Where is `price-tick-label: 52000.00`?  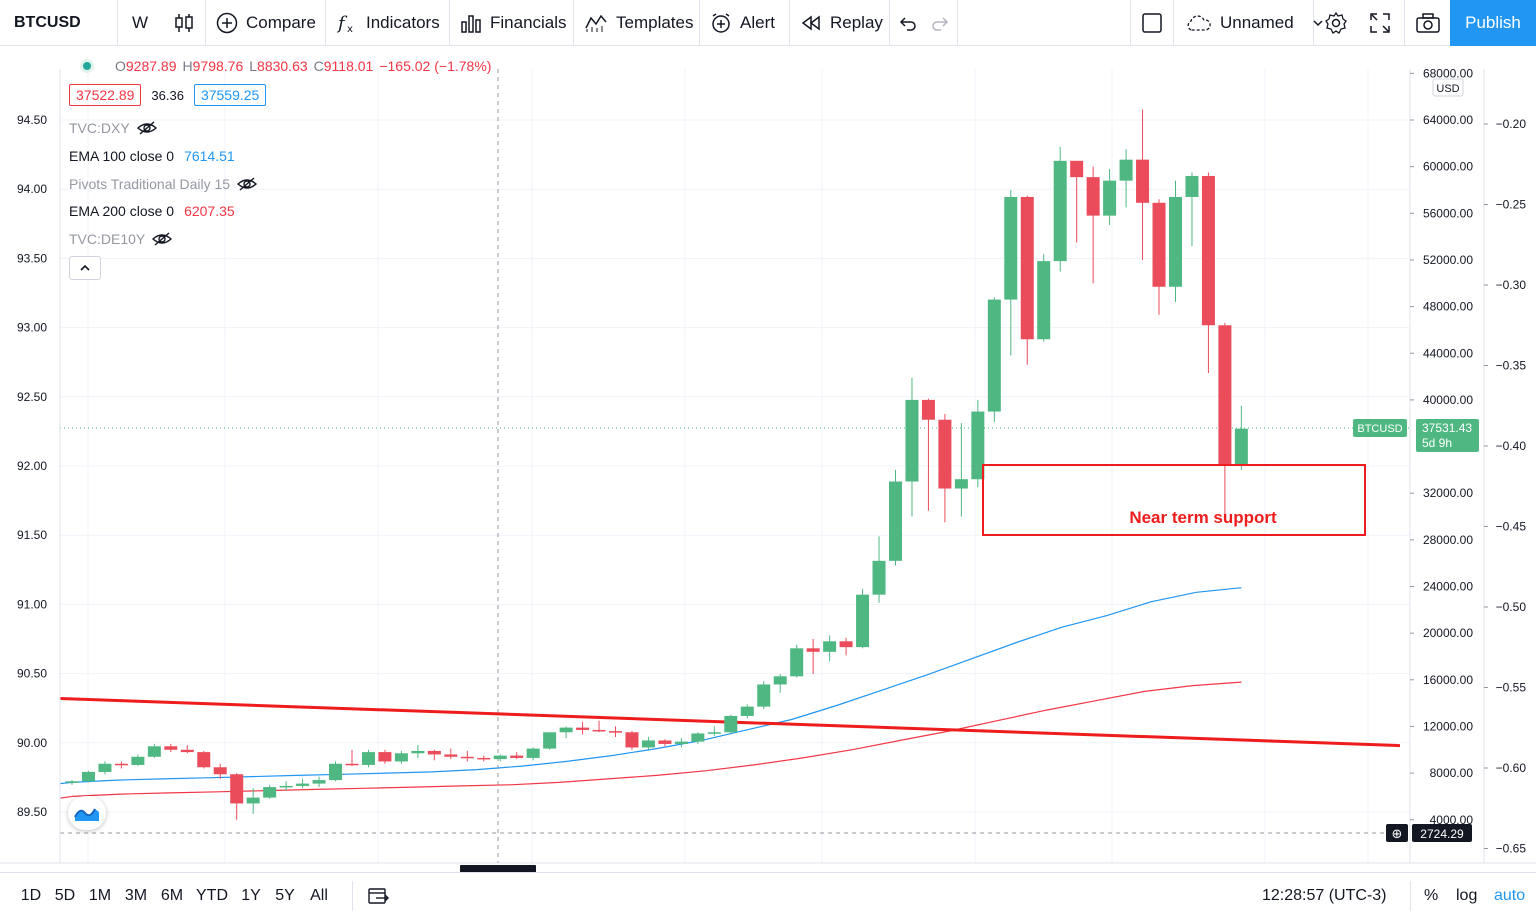 price-tick-label: 52000.00 is located at coordinates (1448, 260).